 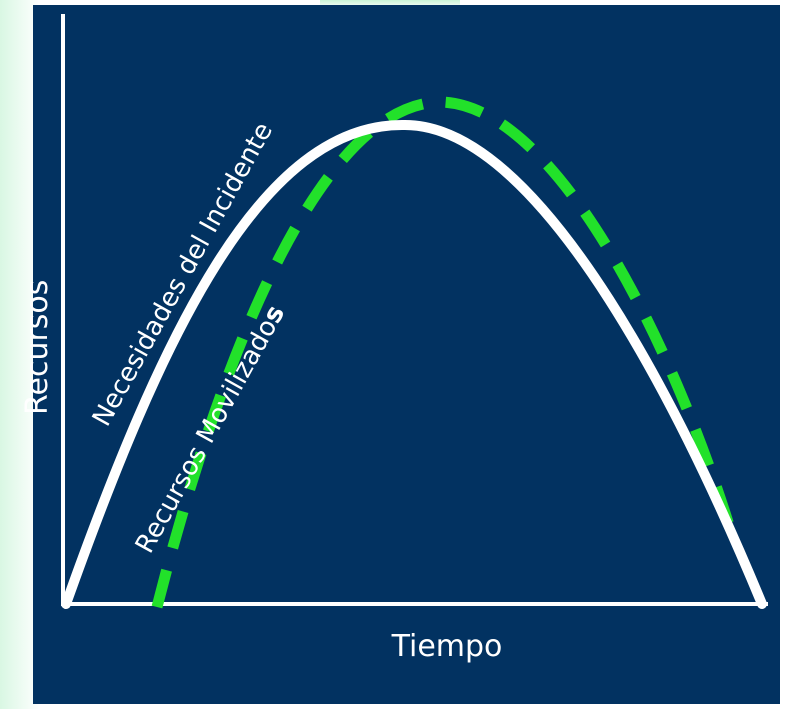 What do you see at coordinates (37, 347) in the screenshot?
I see `y-axis-label: Recursos` at bounding box center [37, 347].